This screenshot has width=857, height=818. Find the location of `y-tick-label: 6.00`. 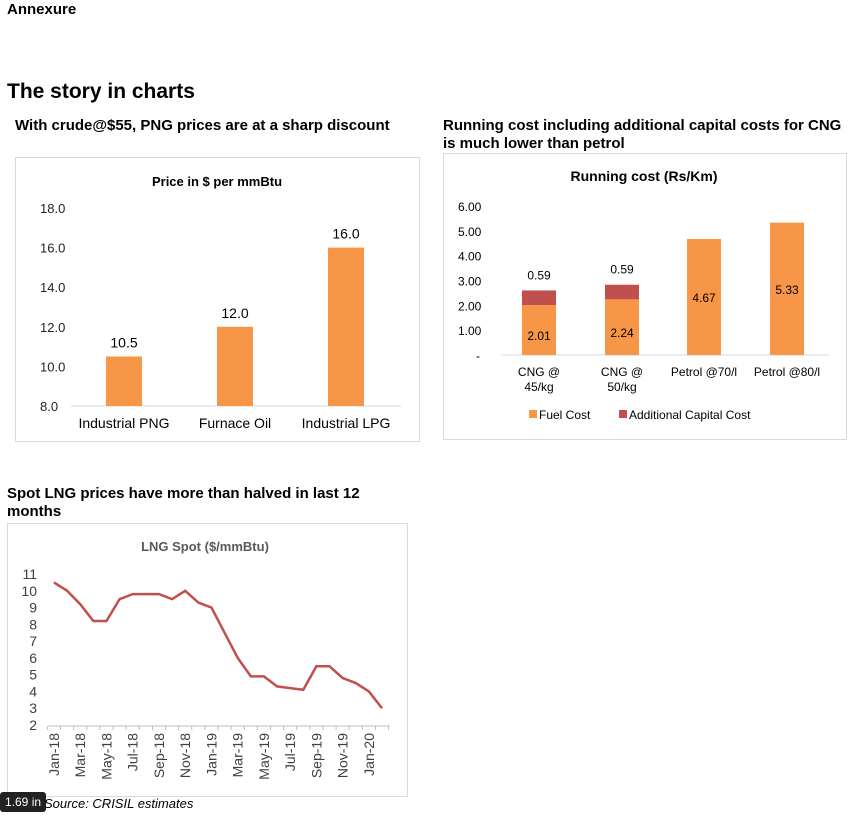

y-tick-label: 6.00 is located at coordinates (470, 207).